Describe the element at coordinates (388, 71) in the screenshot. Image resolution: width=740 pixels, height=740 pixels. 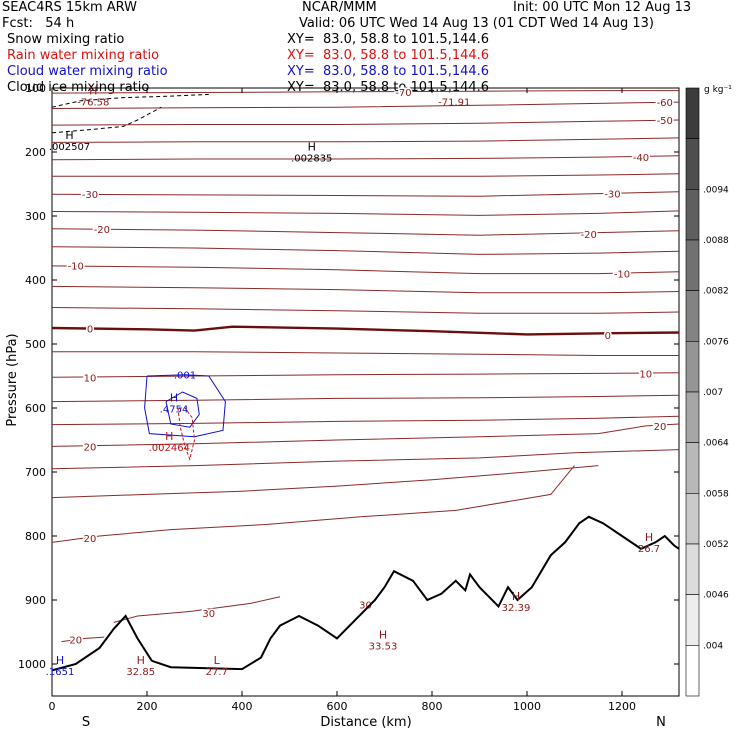
I see `field-xy-cloud-water: XY= 83.0, 58.8 to 101.5,144.6` at that location.